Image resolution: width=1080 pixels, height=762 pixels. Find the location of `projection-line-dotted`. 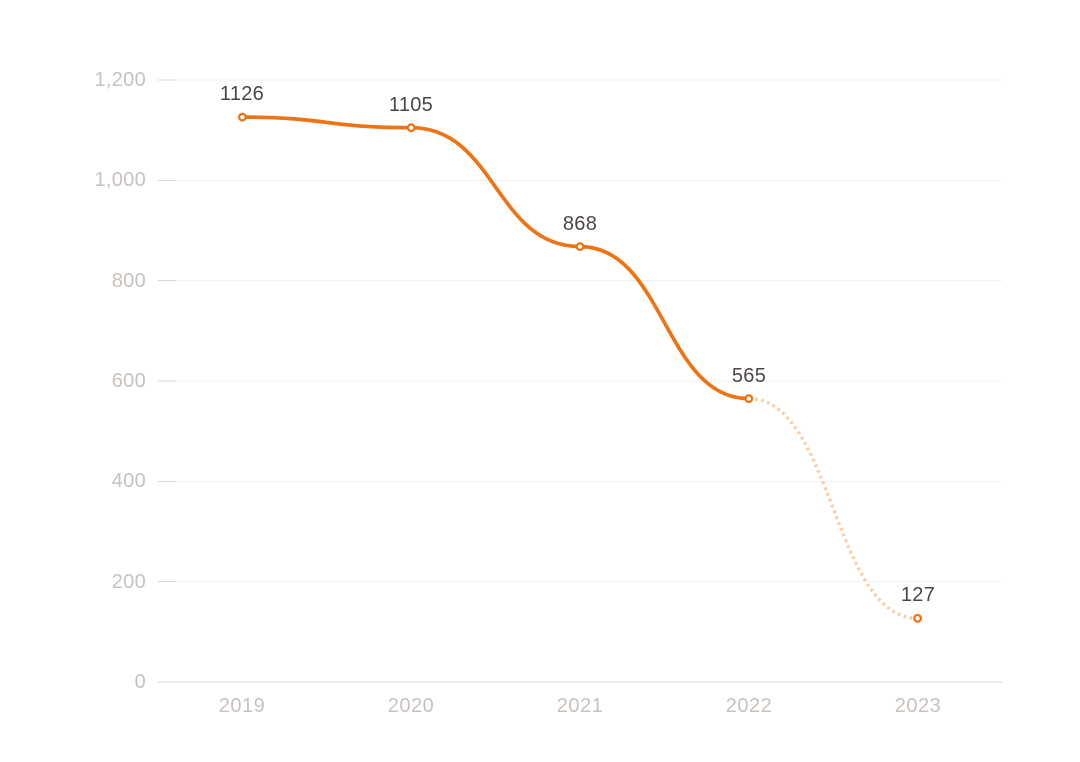

projection-line-dotted is located at coordinates (833, 508).